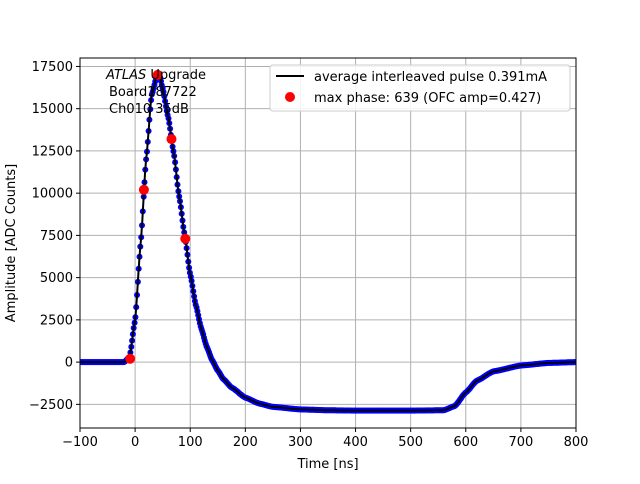 Image resolution: width=640 pixels, height=484 pixels. I want to click on legend-entry-max-phase: max phase: 639 (OFC amp=0.427), so click(427, 98).